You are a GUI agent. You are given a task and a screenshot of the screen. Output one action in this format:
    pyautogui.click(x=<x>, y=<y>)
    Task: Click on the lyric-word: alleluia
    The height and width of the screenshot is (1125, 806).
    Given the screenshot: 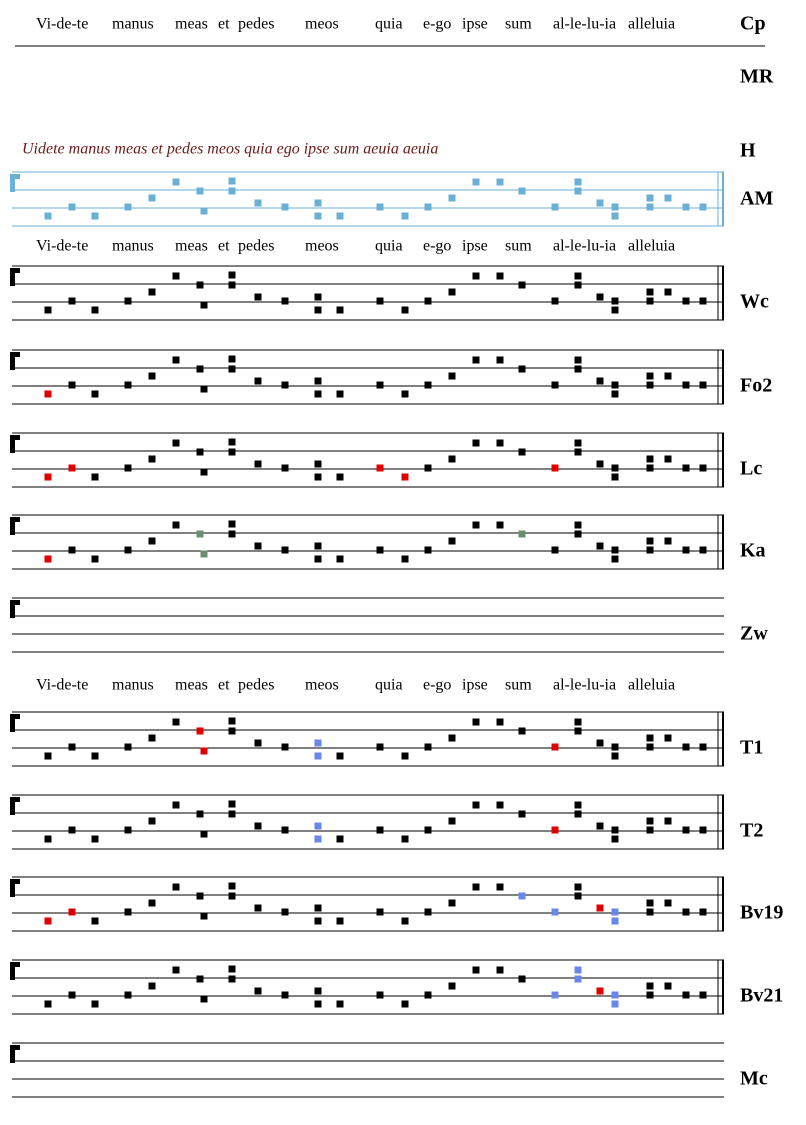 What is the action you would take?
    pyautogui.click(x=651, y=685)
    